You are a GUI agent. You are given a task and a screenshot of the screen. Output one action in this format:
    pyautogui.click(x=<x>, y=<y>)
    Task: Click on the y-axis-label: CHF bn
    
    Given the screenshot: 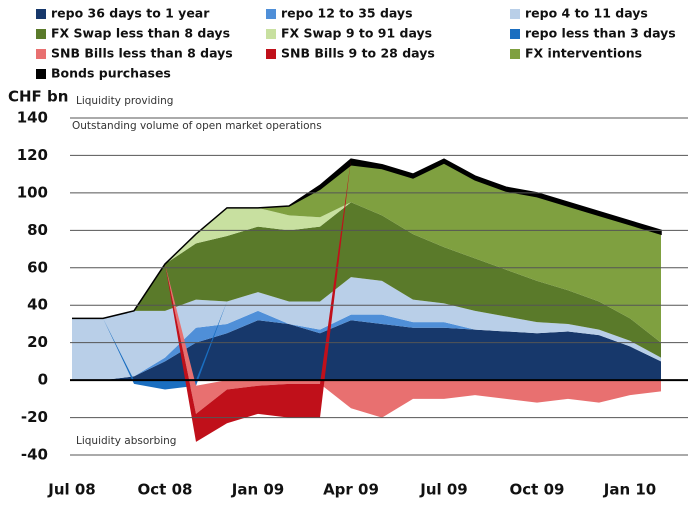 What is the action you would take?
    pyautogui.click(x=38, y=97)
    